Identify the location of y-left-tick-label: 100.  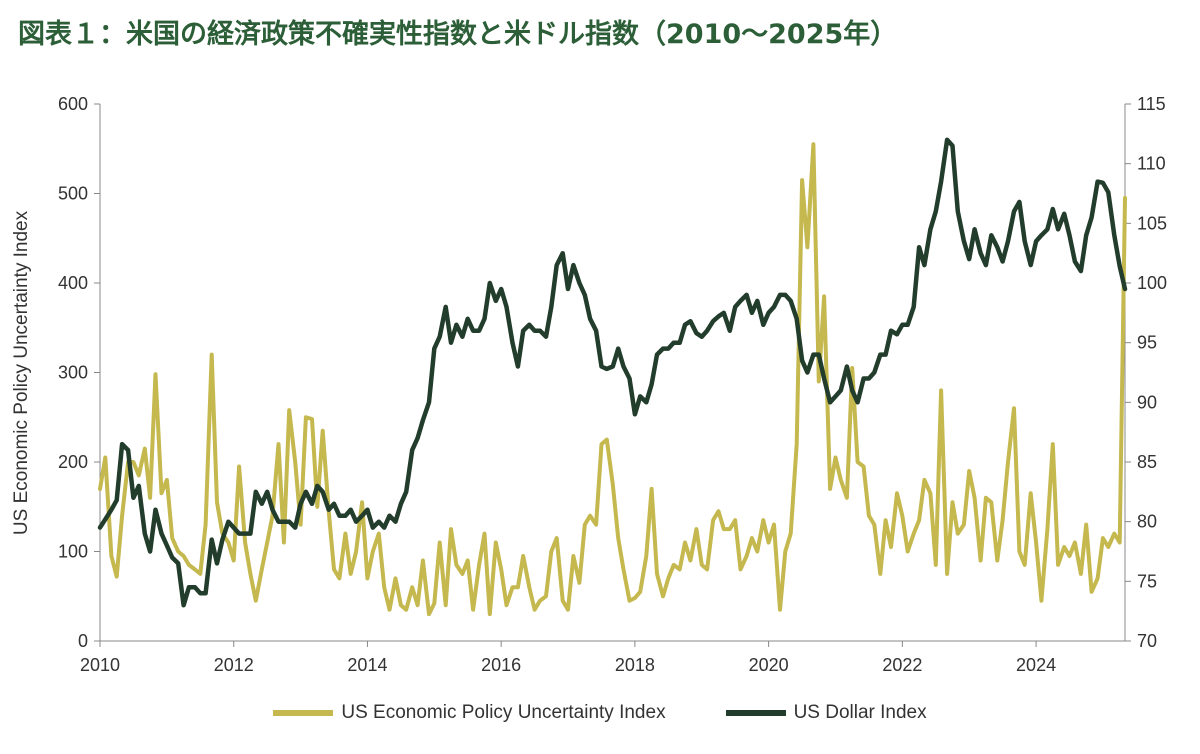
(73, 552).